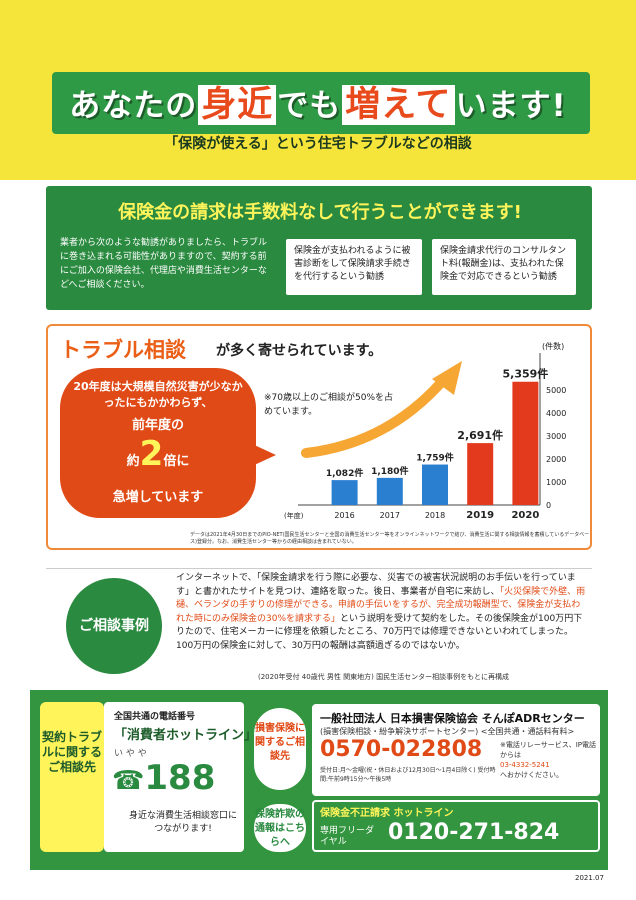  What do you see at coordinates (435, 515) in the screenshot?
I see `x-tick-label: 2018` at bounding box center [435, 515].